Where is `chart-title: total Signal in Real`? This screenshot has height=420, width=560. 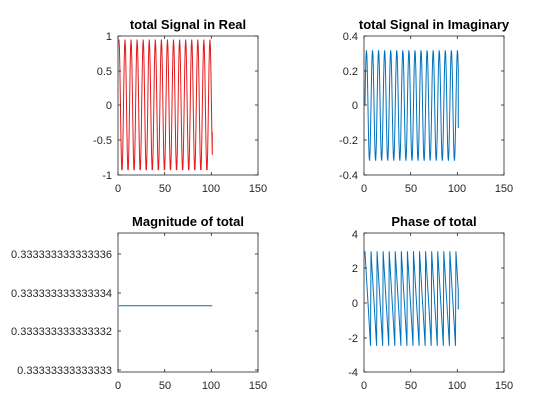 chart-title: total Signal in Real is located at coordinates (188, 24).